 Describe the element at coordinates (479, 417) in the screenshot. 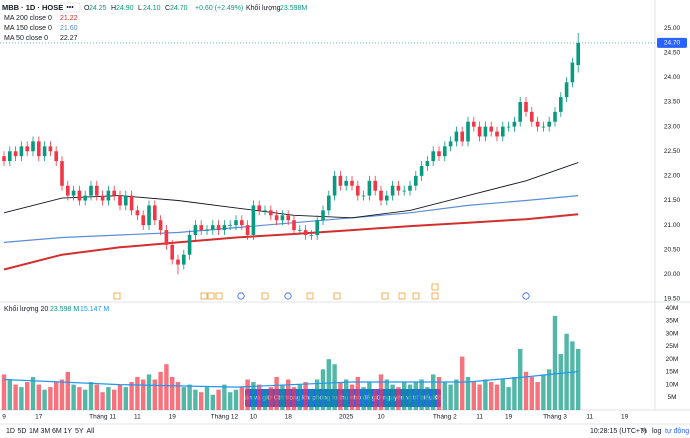

I see `x-tick-label: 11` at that location.